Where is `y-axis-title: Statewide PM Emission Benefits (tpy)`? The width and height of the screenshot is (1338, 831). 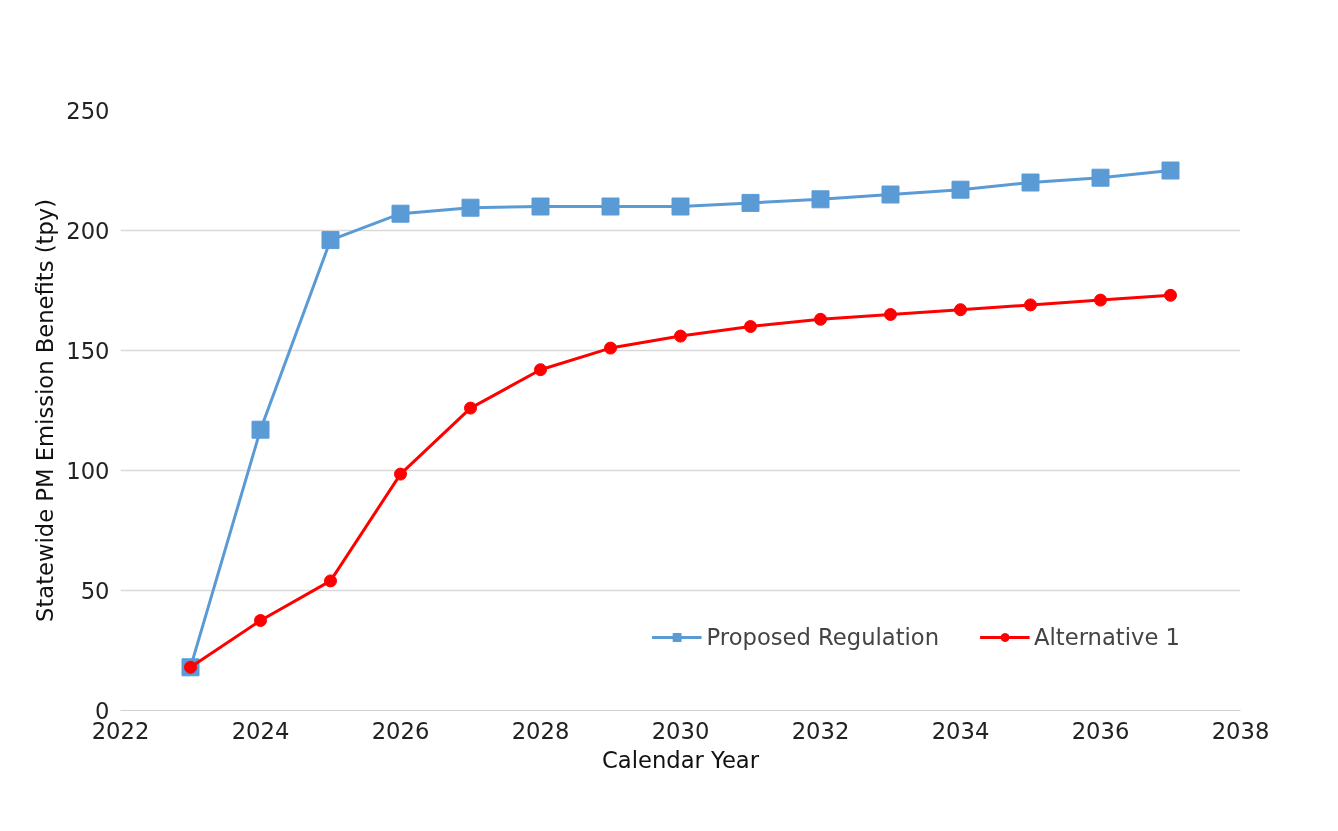
y-axis-title: Statewide PM Emission Benefits (tpy) is located at coordinates (45, 410).